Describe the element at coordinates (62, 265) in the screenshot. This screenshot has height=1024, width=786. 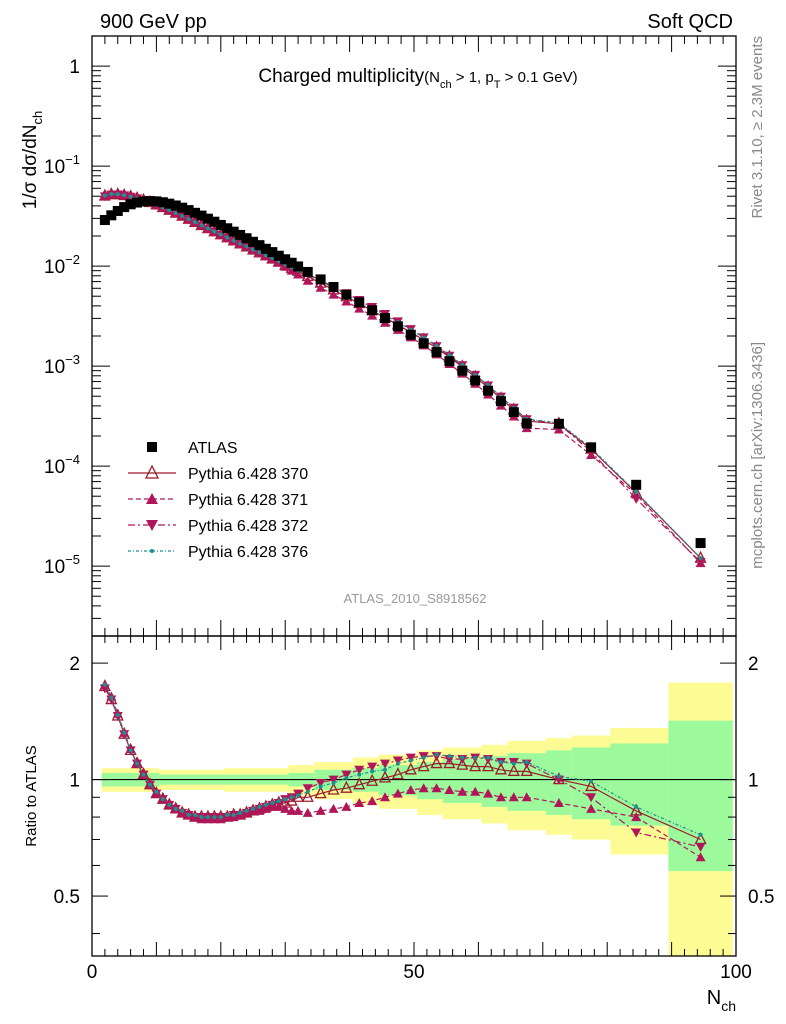
I see `main-ytick-label: 10⁻²` at that location.